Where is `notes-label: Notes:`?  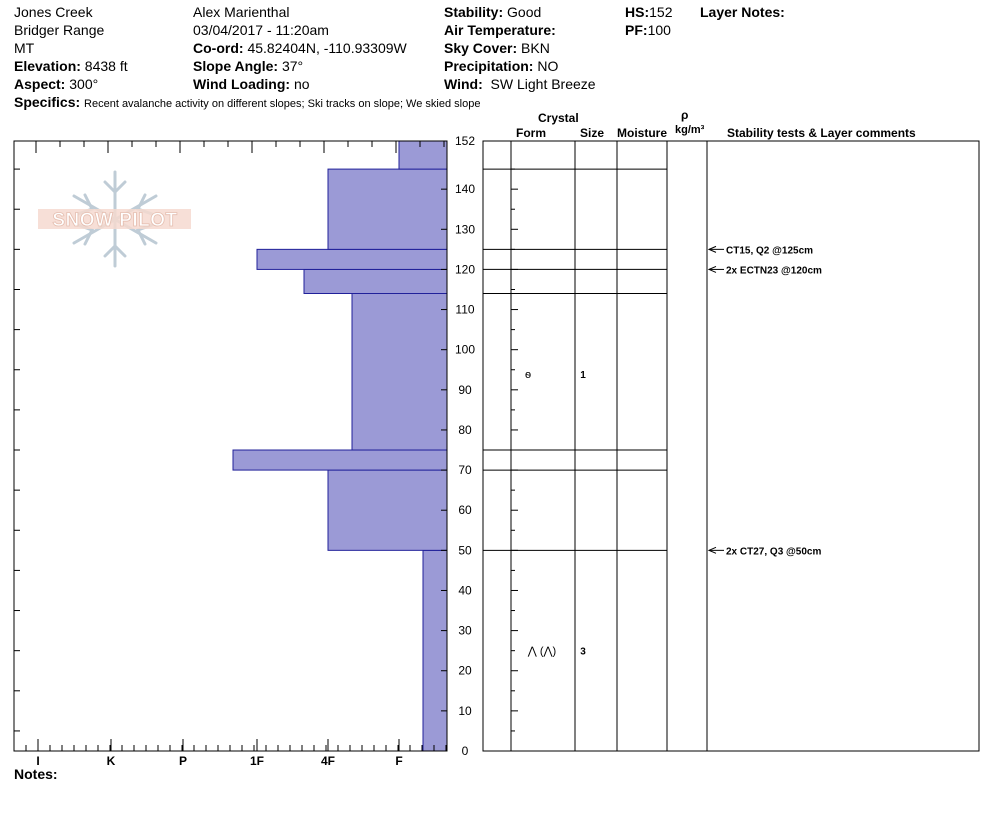
notes-label: Notes: is located at coordinates (36, 774).